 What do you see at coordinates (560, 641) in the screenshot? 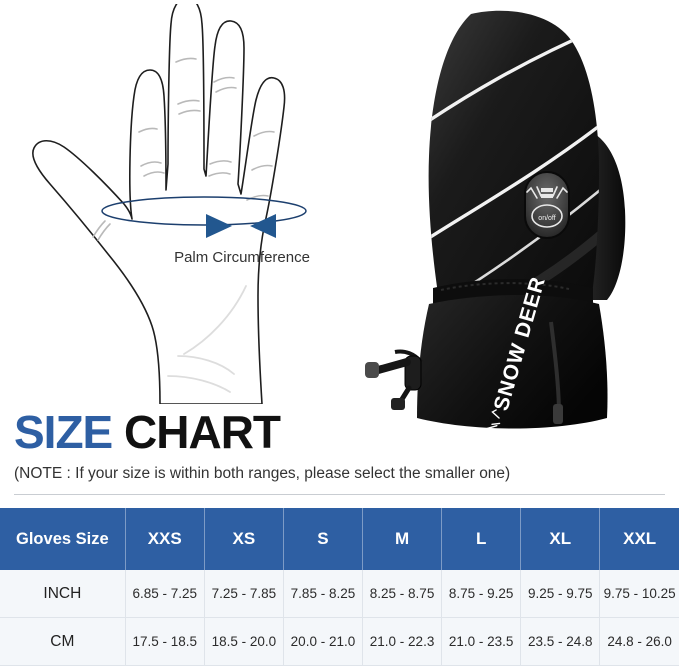
I see `cell-cm-xl: 23.5 - 24.8` at bounding box center [560, 641].